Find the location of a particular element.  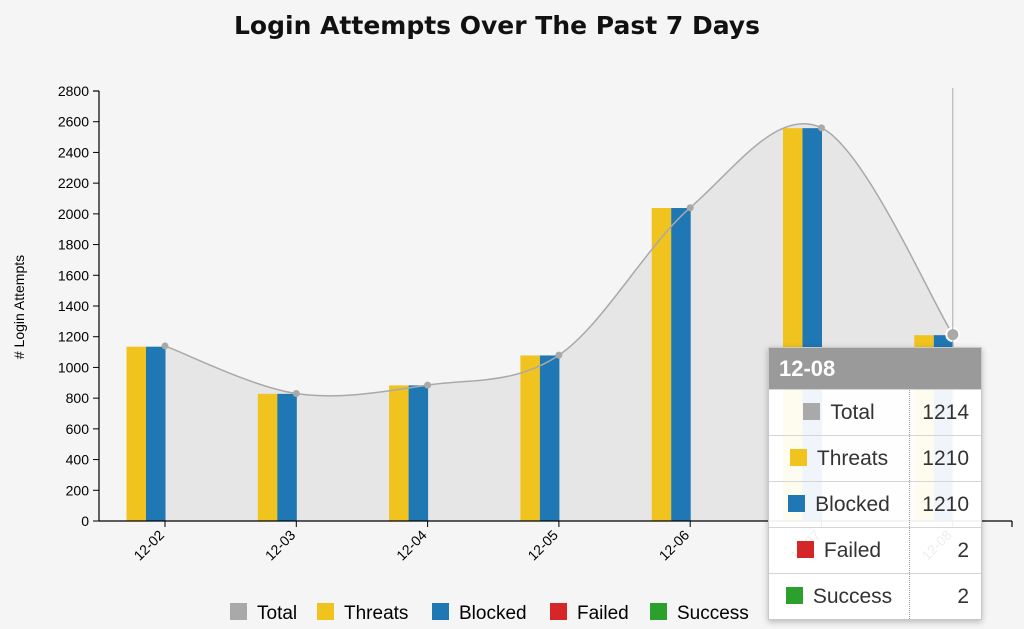

x-tick-label-12-06: 12-06 is located at coordinates (674, 545).